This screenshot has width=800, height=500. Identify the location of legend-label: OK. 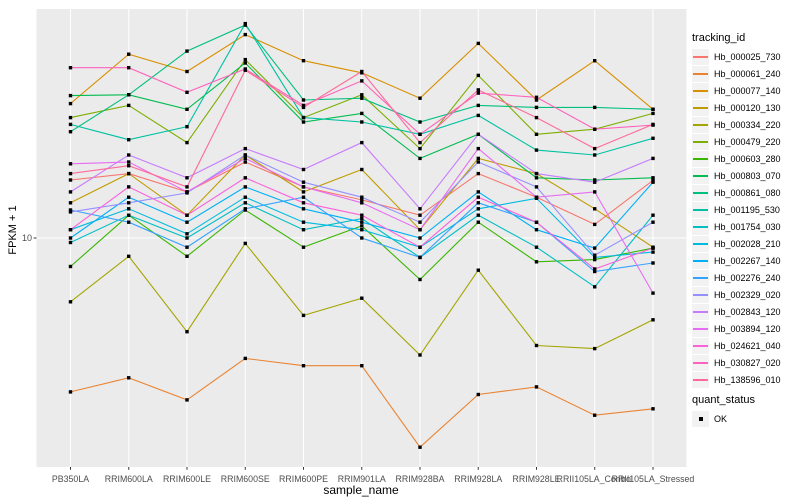
(721, 418).